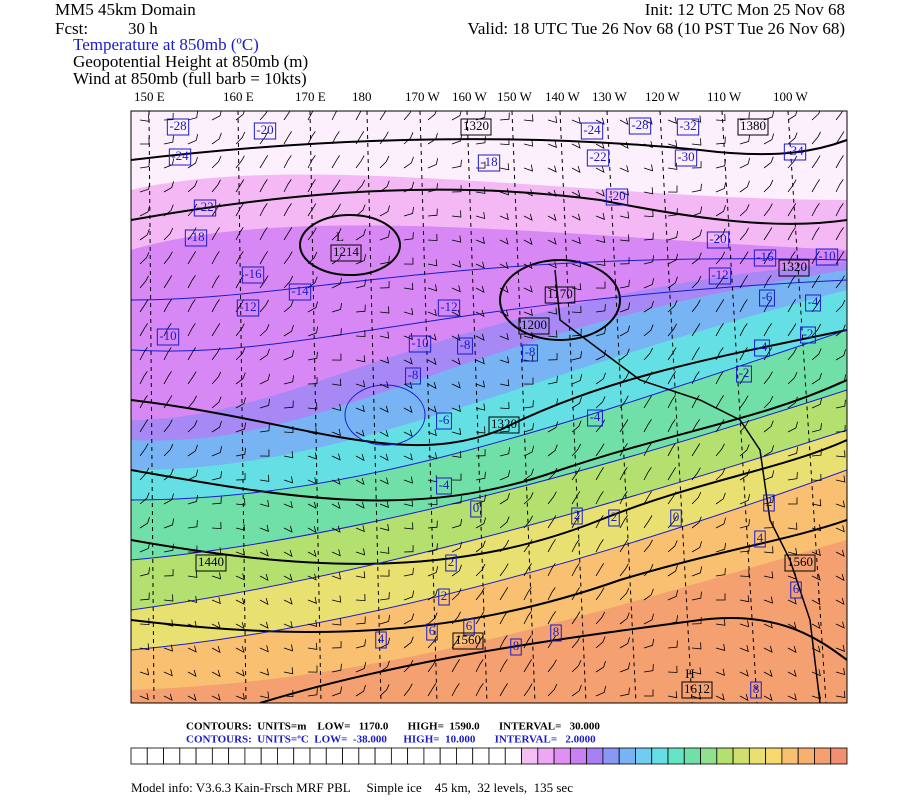 This screenshot has height=800, width=900. I want to click on contour-label: -4, so click(595, 416).